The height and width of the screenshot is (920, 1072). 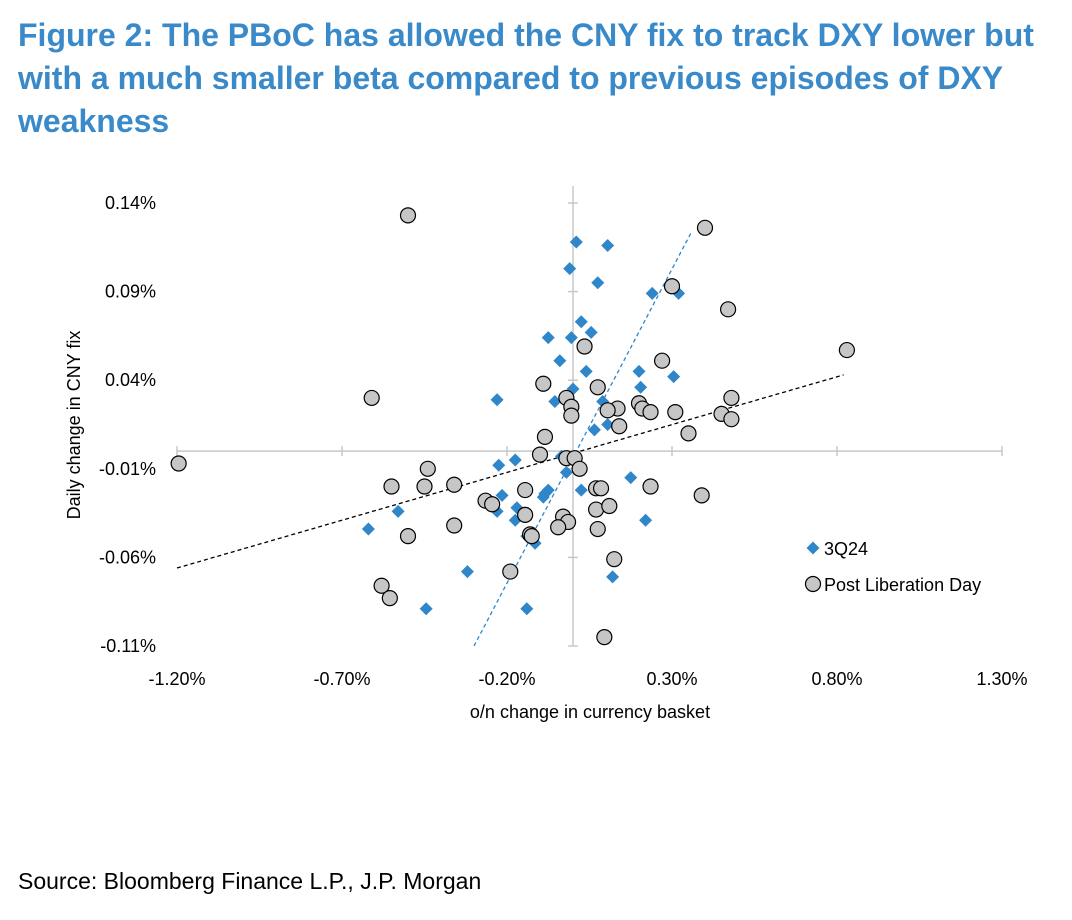 I want to click on legend-post-liberation-day-label: Post Liberation Day, so click(x=902, y=585).